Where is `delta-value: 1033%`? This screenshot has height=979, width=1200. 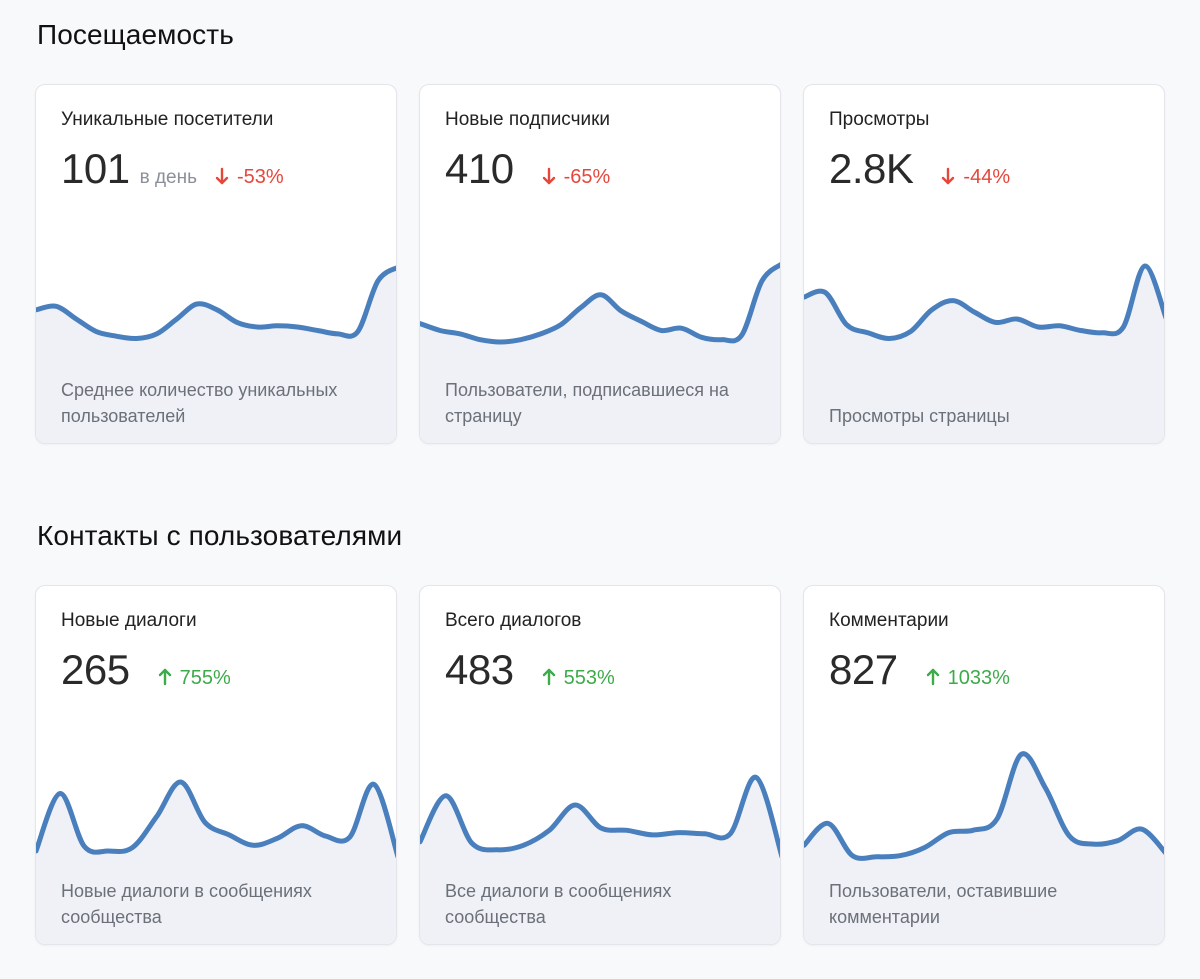
delta-value: 1033% is located at coordinates (978, 678).